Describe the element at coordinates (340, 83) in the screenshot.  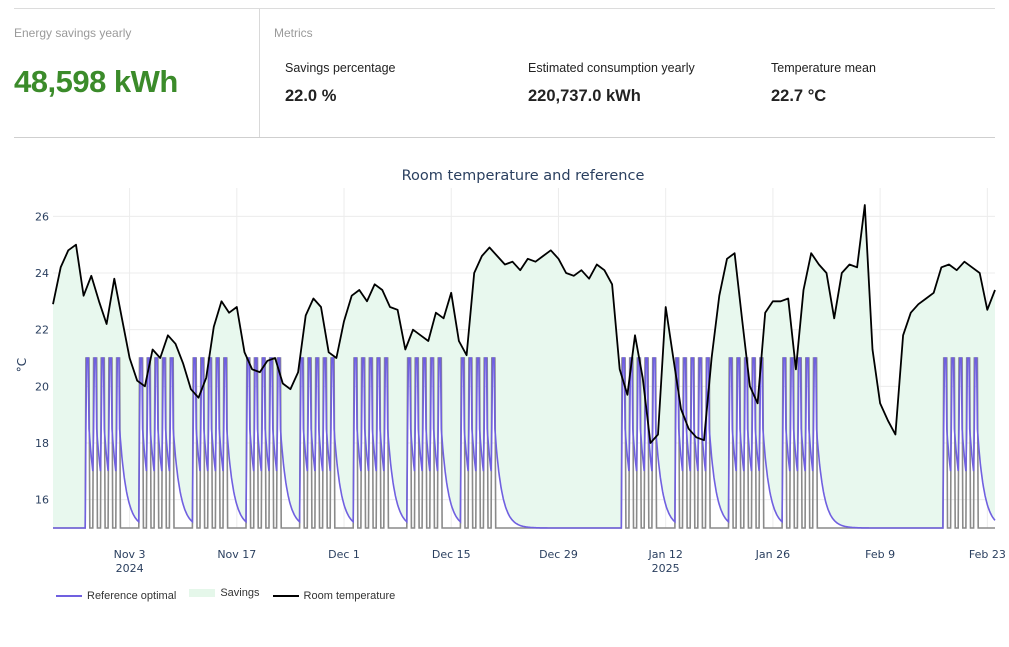
I see `metric-savings-percentage: Savings percentage 22.0 %` at that location.